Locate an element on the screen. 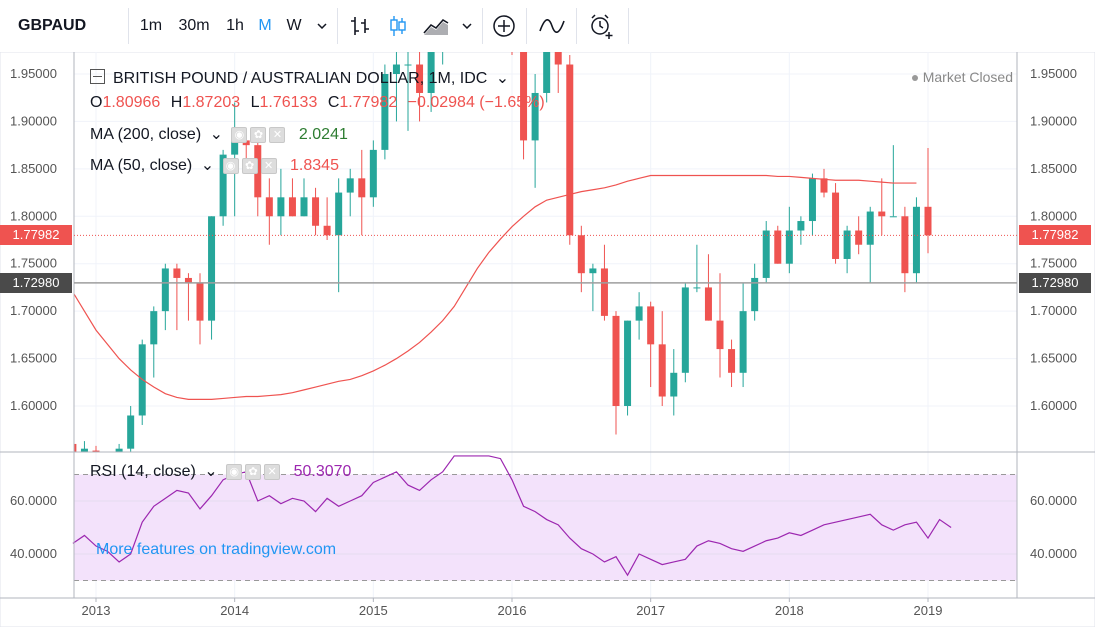 Image resolution: width=1095 pixels, height=627 pixels. price-tick-label-right: 1.95000 is located at coordinates (1053, 73).